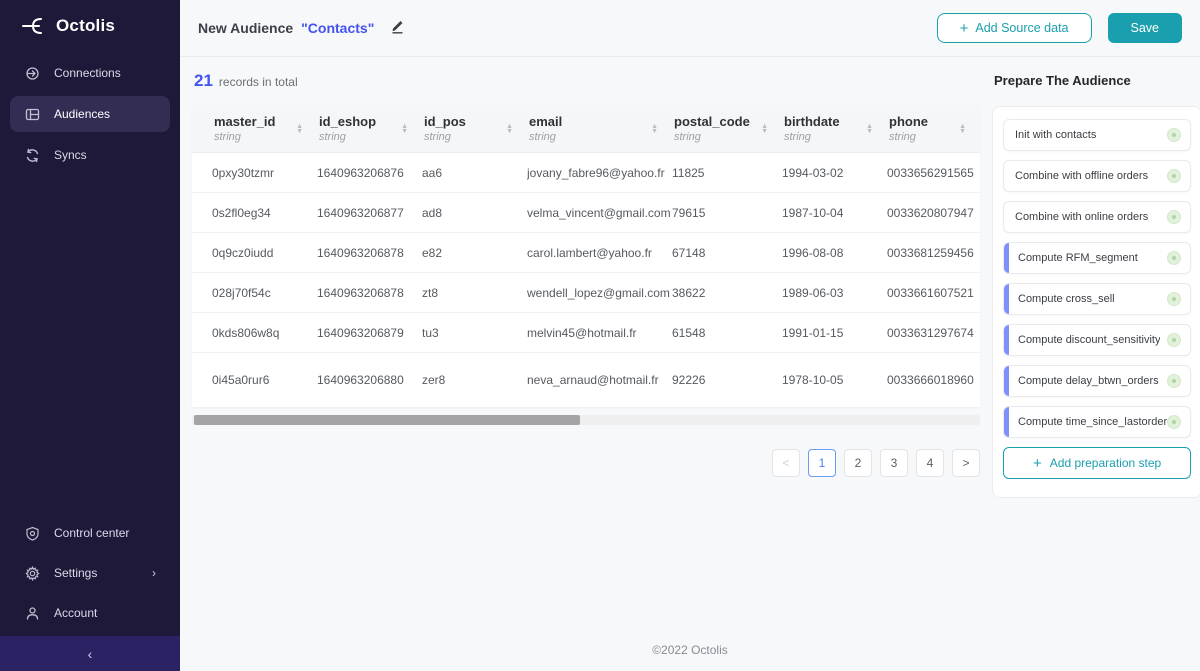 This screenshot has height=671, width=1200. Describe the element at coordinates (432, 212) in the screenshot. I see `table-cell-id_pos: ad8` at that location.